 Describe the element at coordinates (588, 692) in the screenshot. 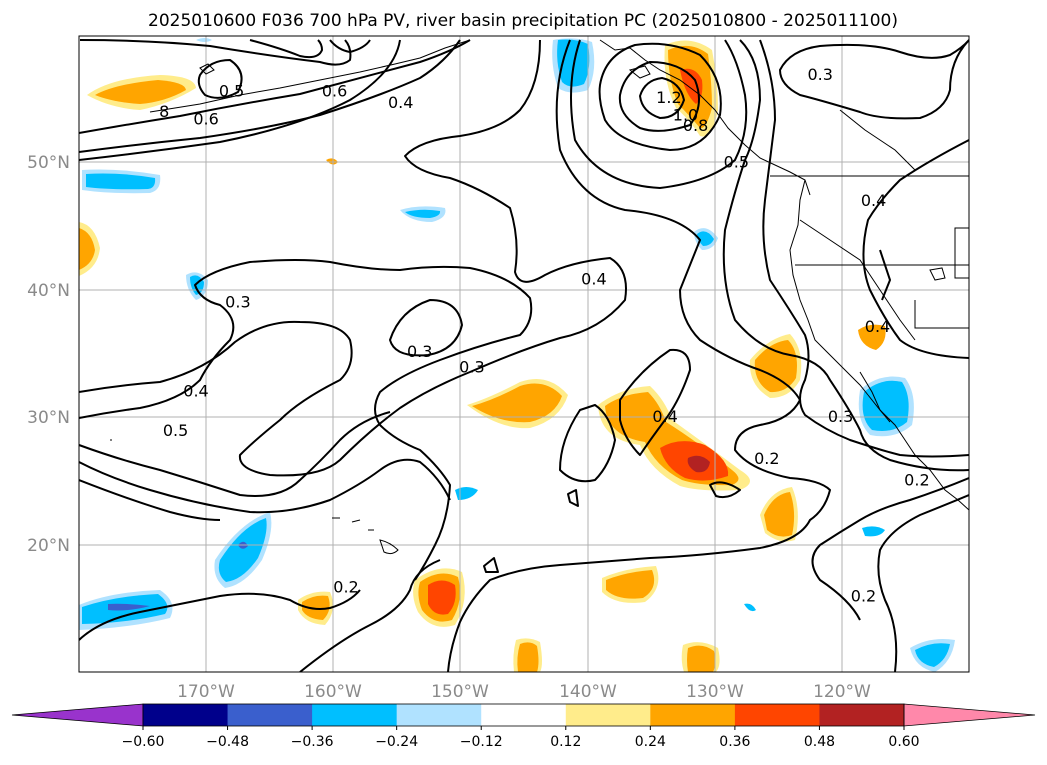

I see `lon-label-140w: 140°W` at that location.